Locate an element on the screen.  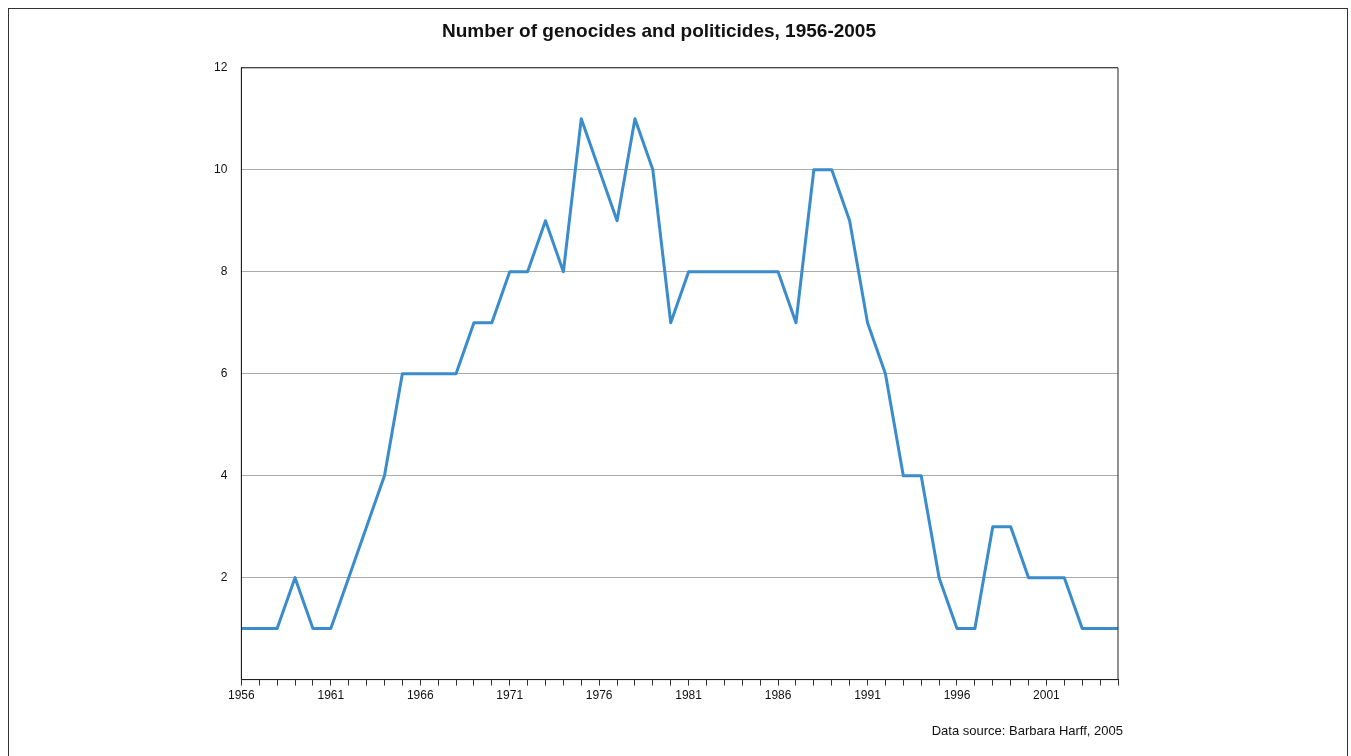
source-note: Data source: Barbara Harff, 2005 is located at coordinates (1027, 730).